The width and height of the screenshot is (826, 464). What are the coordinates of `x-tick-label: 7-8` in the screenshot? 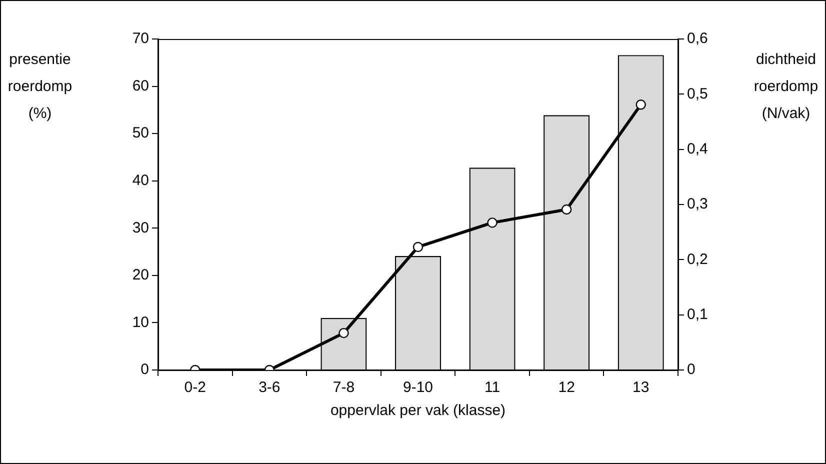 It's located at (343, 387).